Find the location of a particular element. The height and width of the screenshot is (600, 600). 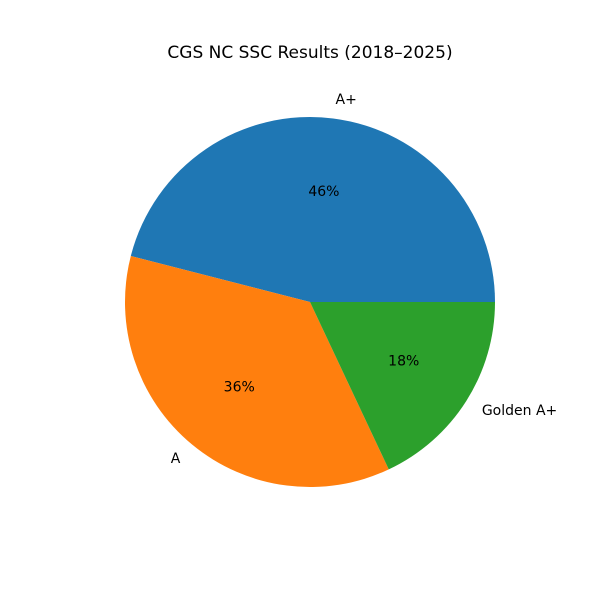

slice-label: Golden A+ is located at coordinates (519, 411).